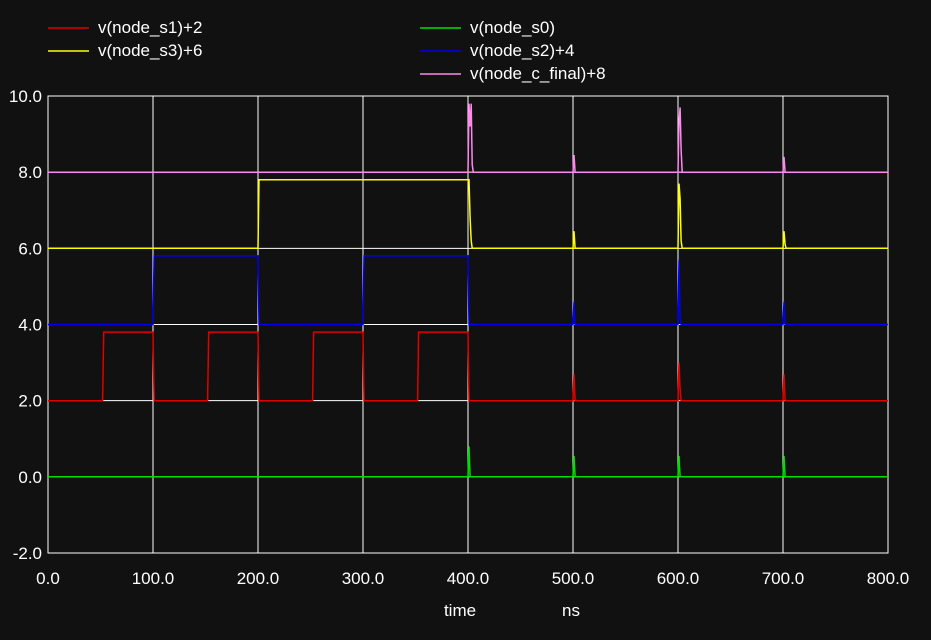 The height and width of the screenshot is (640, 931). Describe the element at coordinates (153, 578) in the screenshot. I see `x-tick-label: 100.0` at that location.